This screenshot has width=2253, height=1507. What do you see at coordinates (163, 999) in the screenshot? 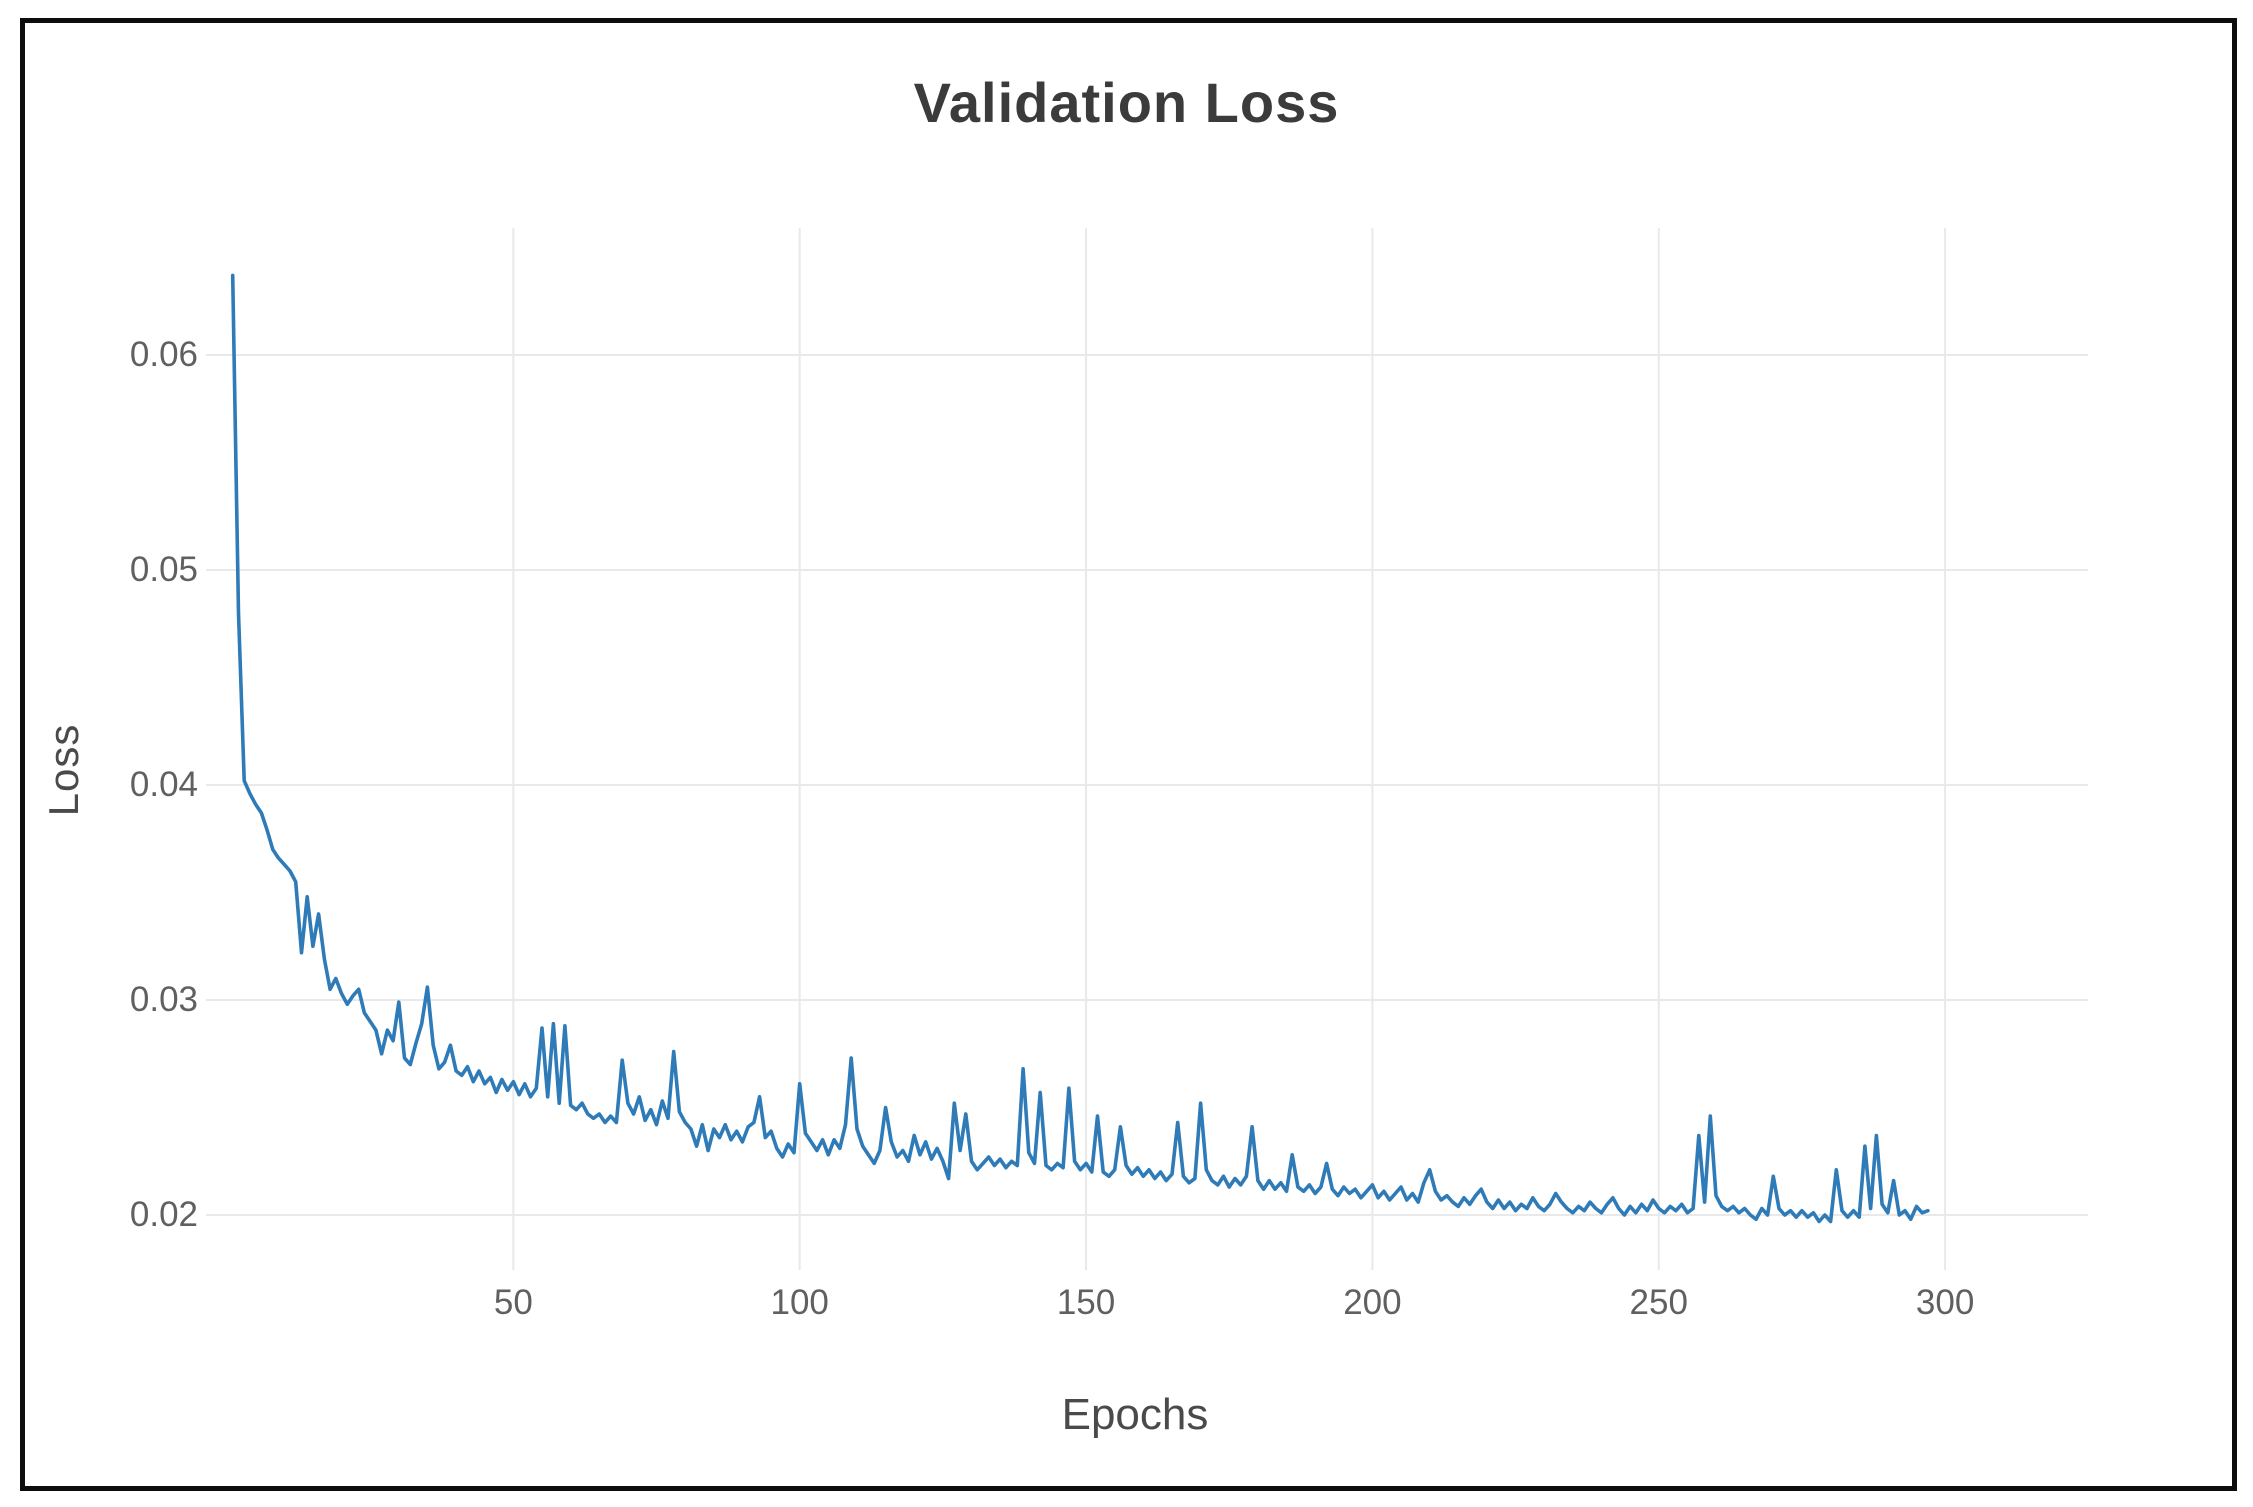
I see `y-tick-label: 0.03` at bounding box center [163, 999].